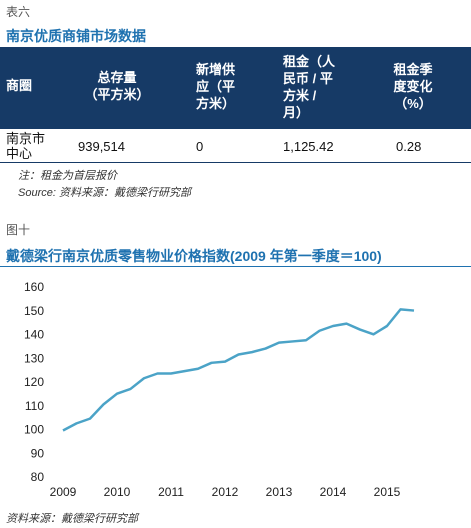 The height and width of the screenshot is (528, 471). What do you see at coordinates (308, 146) in the screenshot?
I see `row-cell: 1,125.42` at bounding box center [308, 146].